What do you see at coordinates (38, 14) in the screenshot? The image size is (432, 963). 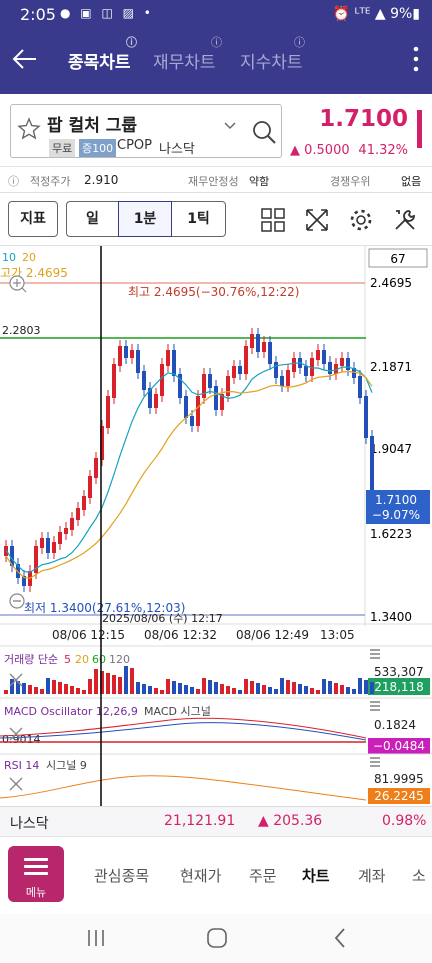 I see `status-time: 2:05` at bounding box center [38, 14].